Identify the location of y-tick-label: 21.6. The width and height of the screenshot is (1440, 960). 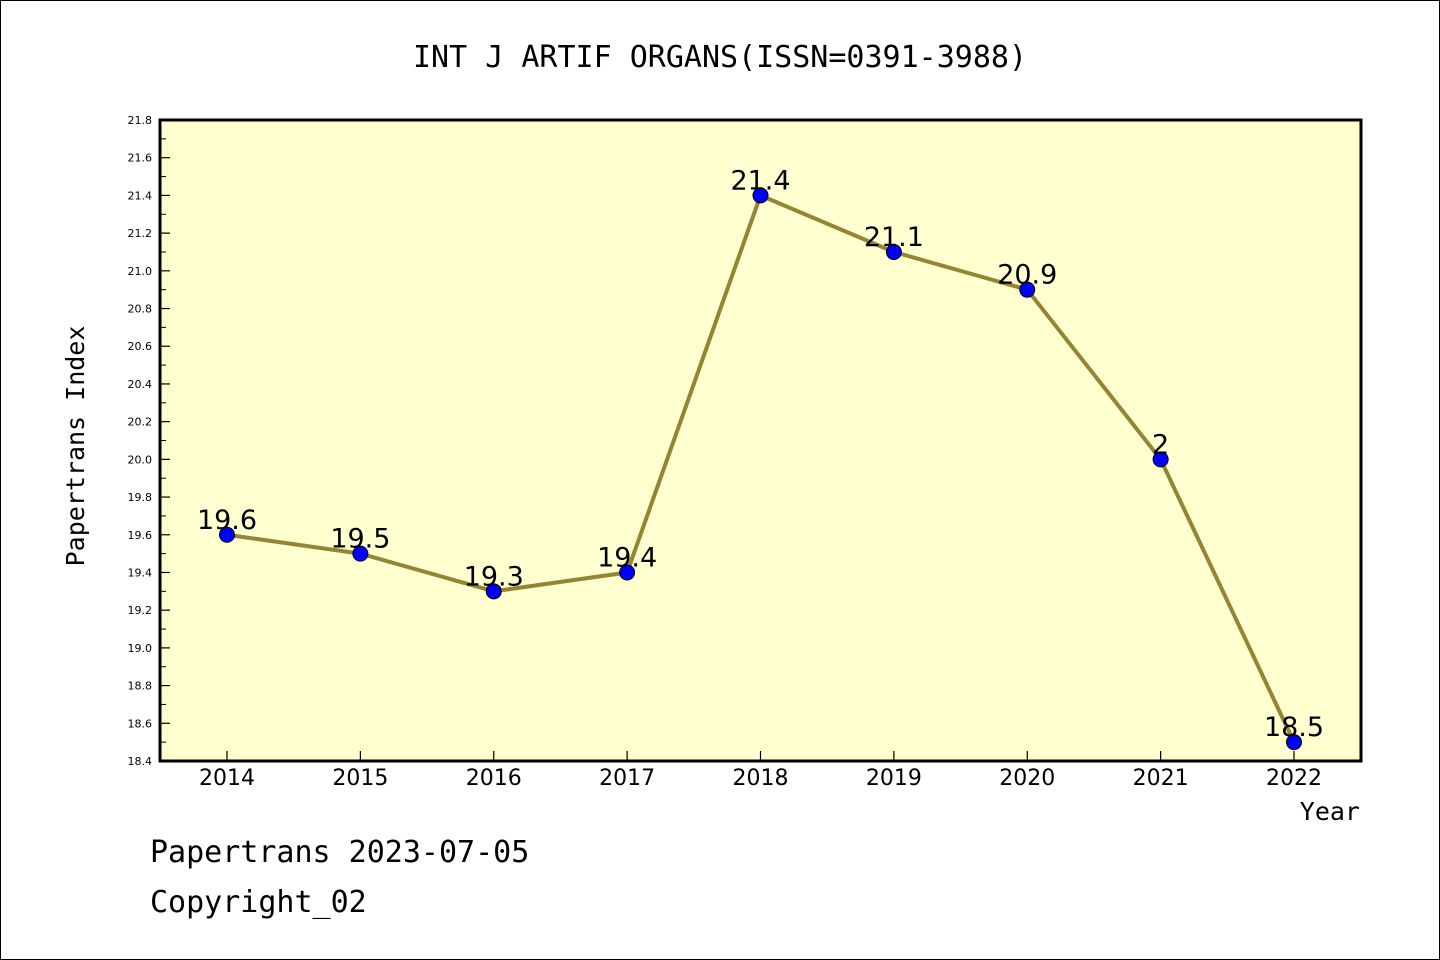
(140, 158).